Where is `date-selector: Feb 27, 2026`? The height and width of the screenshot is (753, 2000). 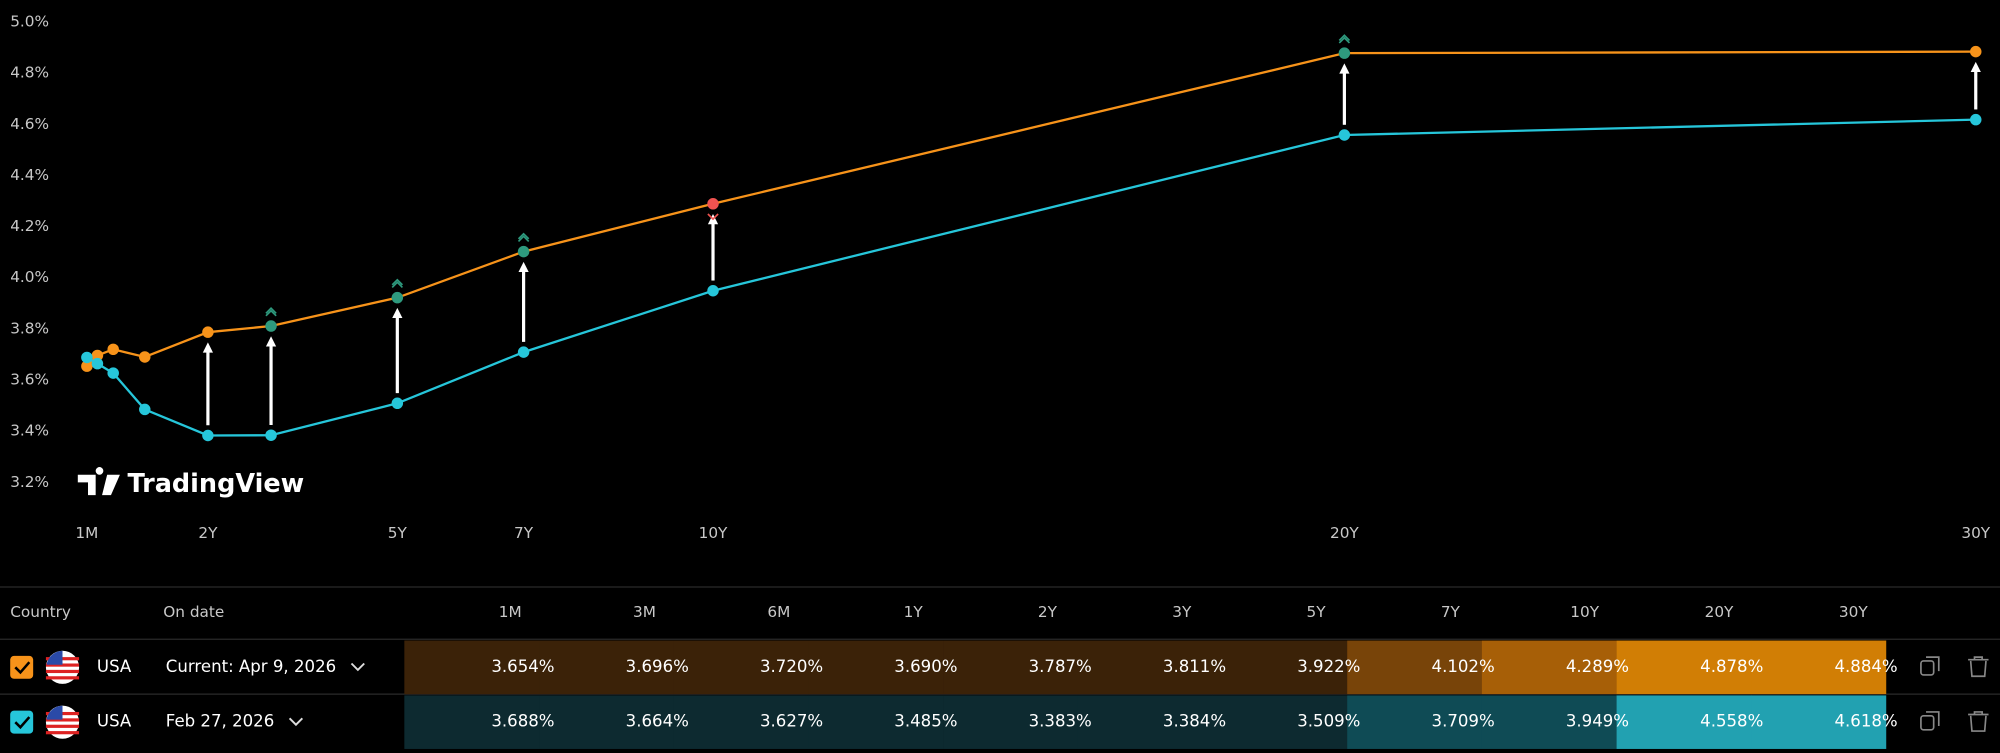
date-selector: Feb 27, 2026 is located at coordinates (220, 721).